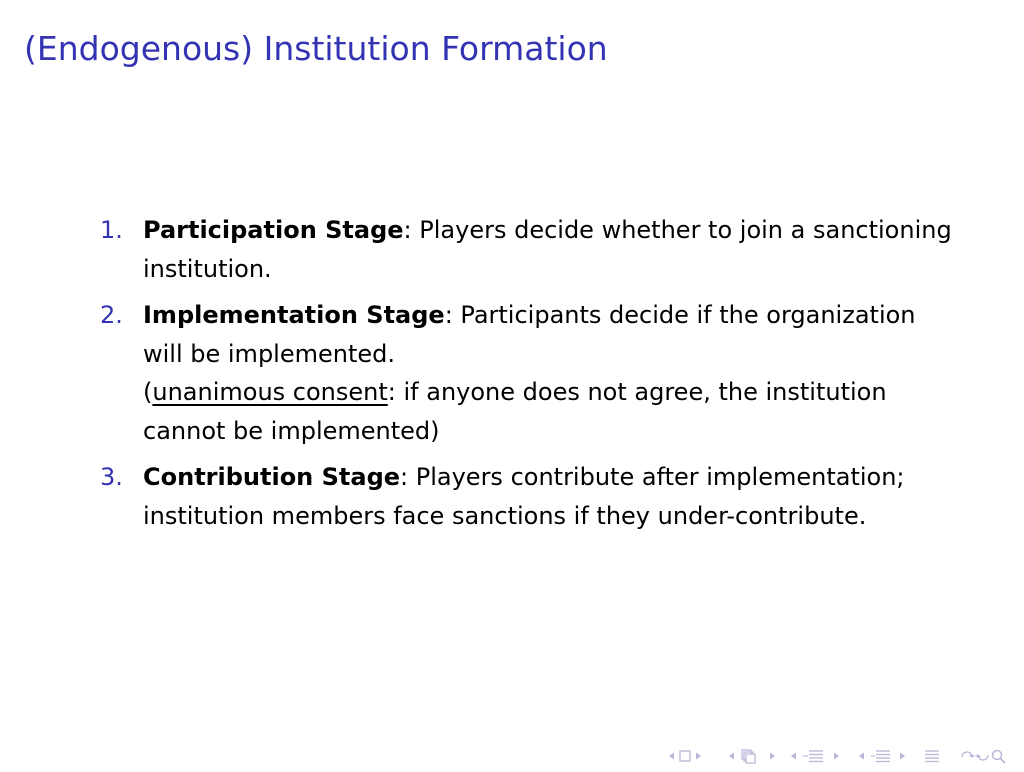 The height and width of the screenshot is (772, 1024). Describe the element at coordinates (316, 48) in the screenshot. I see `frame-title: (Endogenous) Institution Formation` at that location.